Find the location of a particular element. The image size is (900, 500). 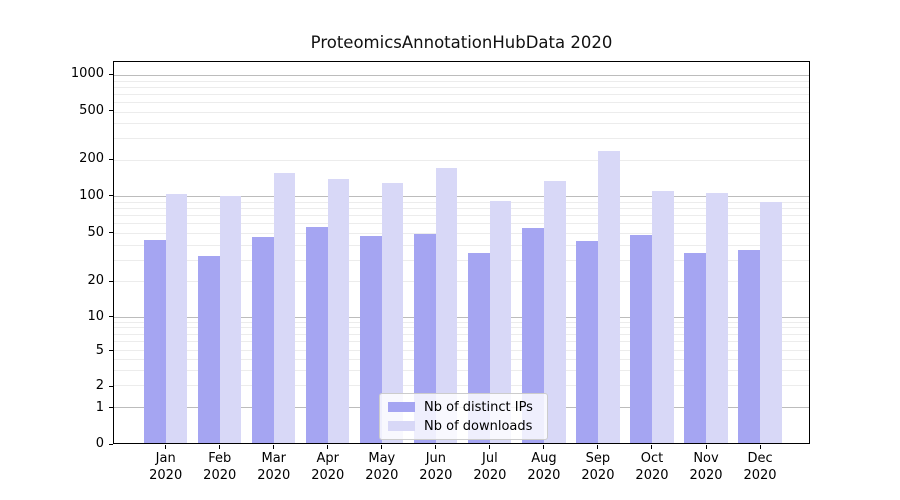

bar-dec-downloads is located at coordinates (771, 322).